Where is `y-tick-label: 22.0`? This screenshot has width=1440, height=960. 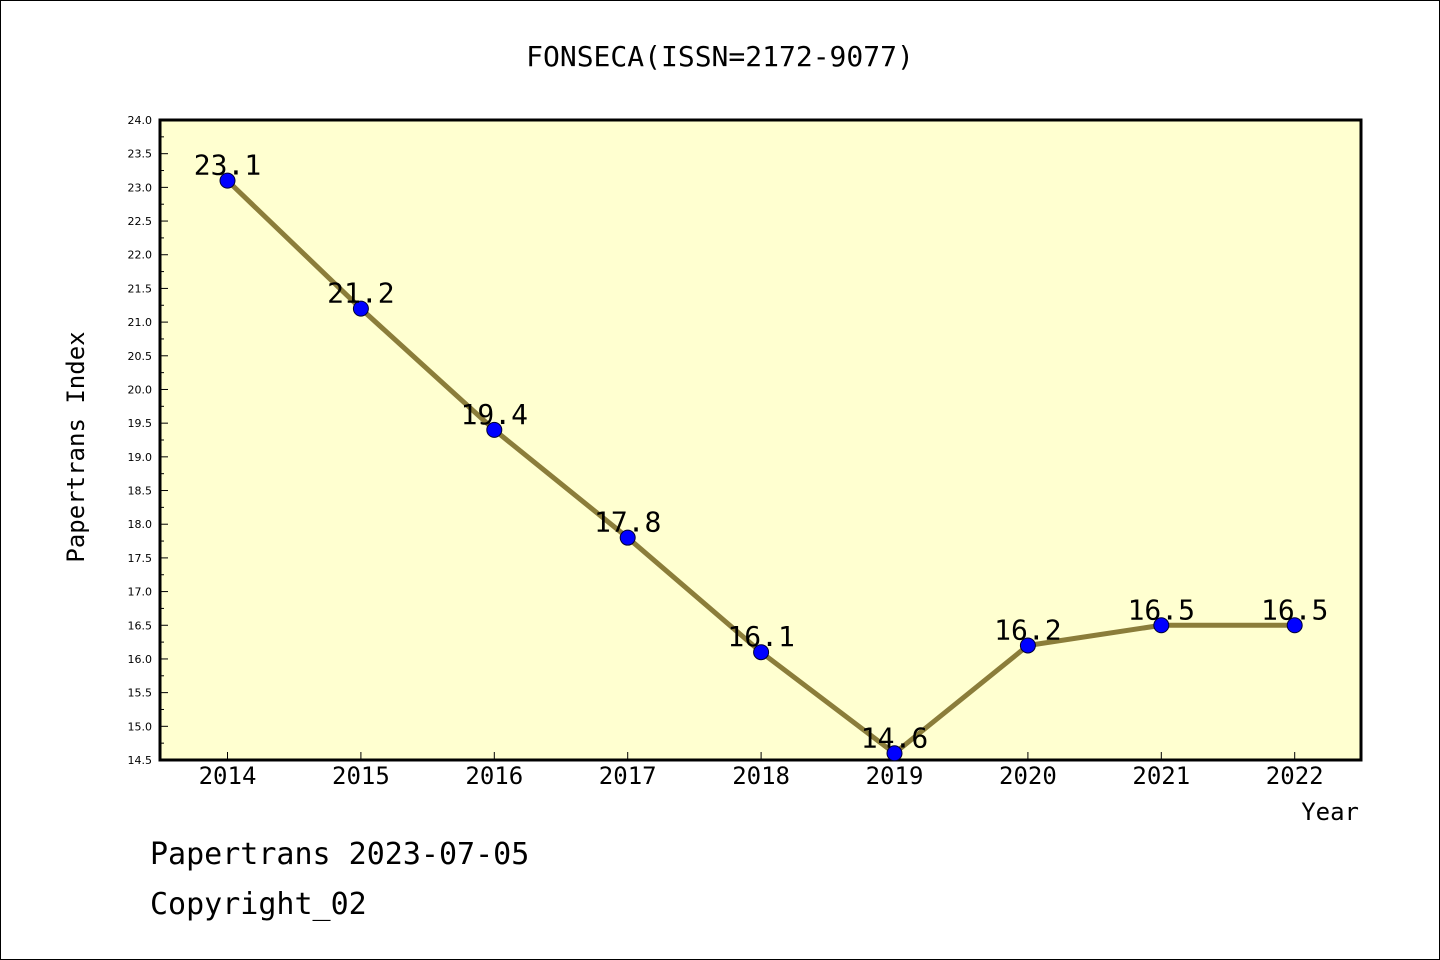 y-tick-label: 22.0 is located at coordinates (140, 255).